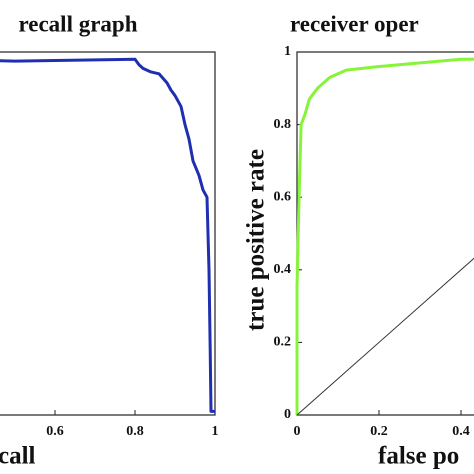 The width and height of the screenshot is (474, 474). I want to click on x-tick-label: 1, so click(215, 431).